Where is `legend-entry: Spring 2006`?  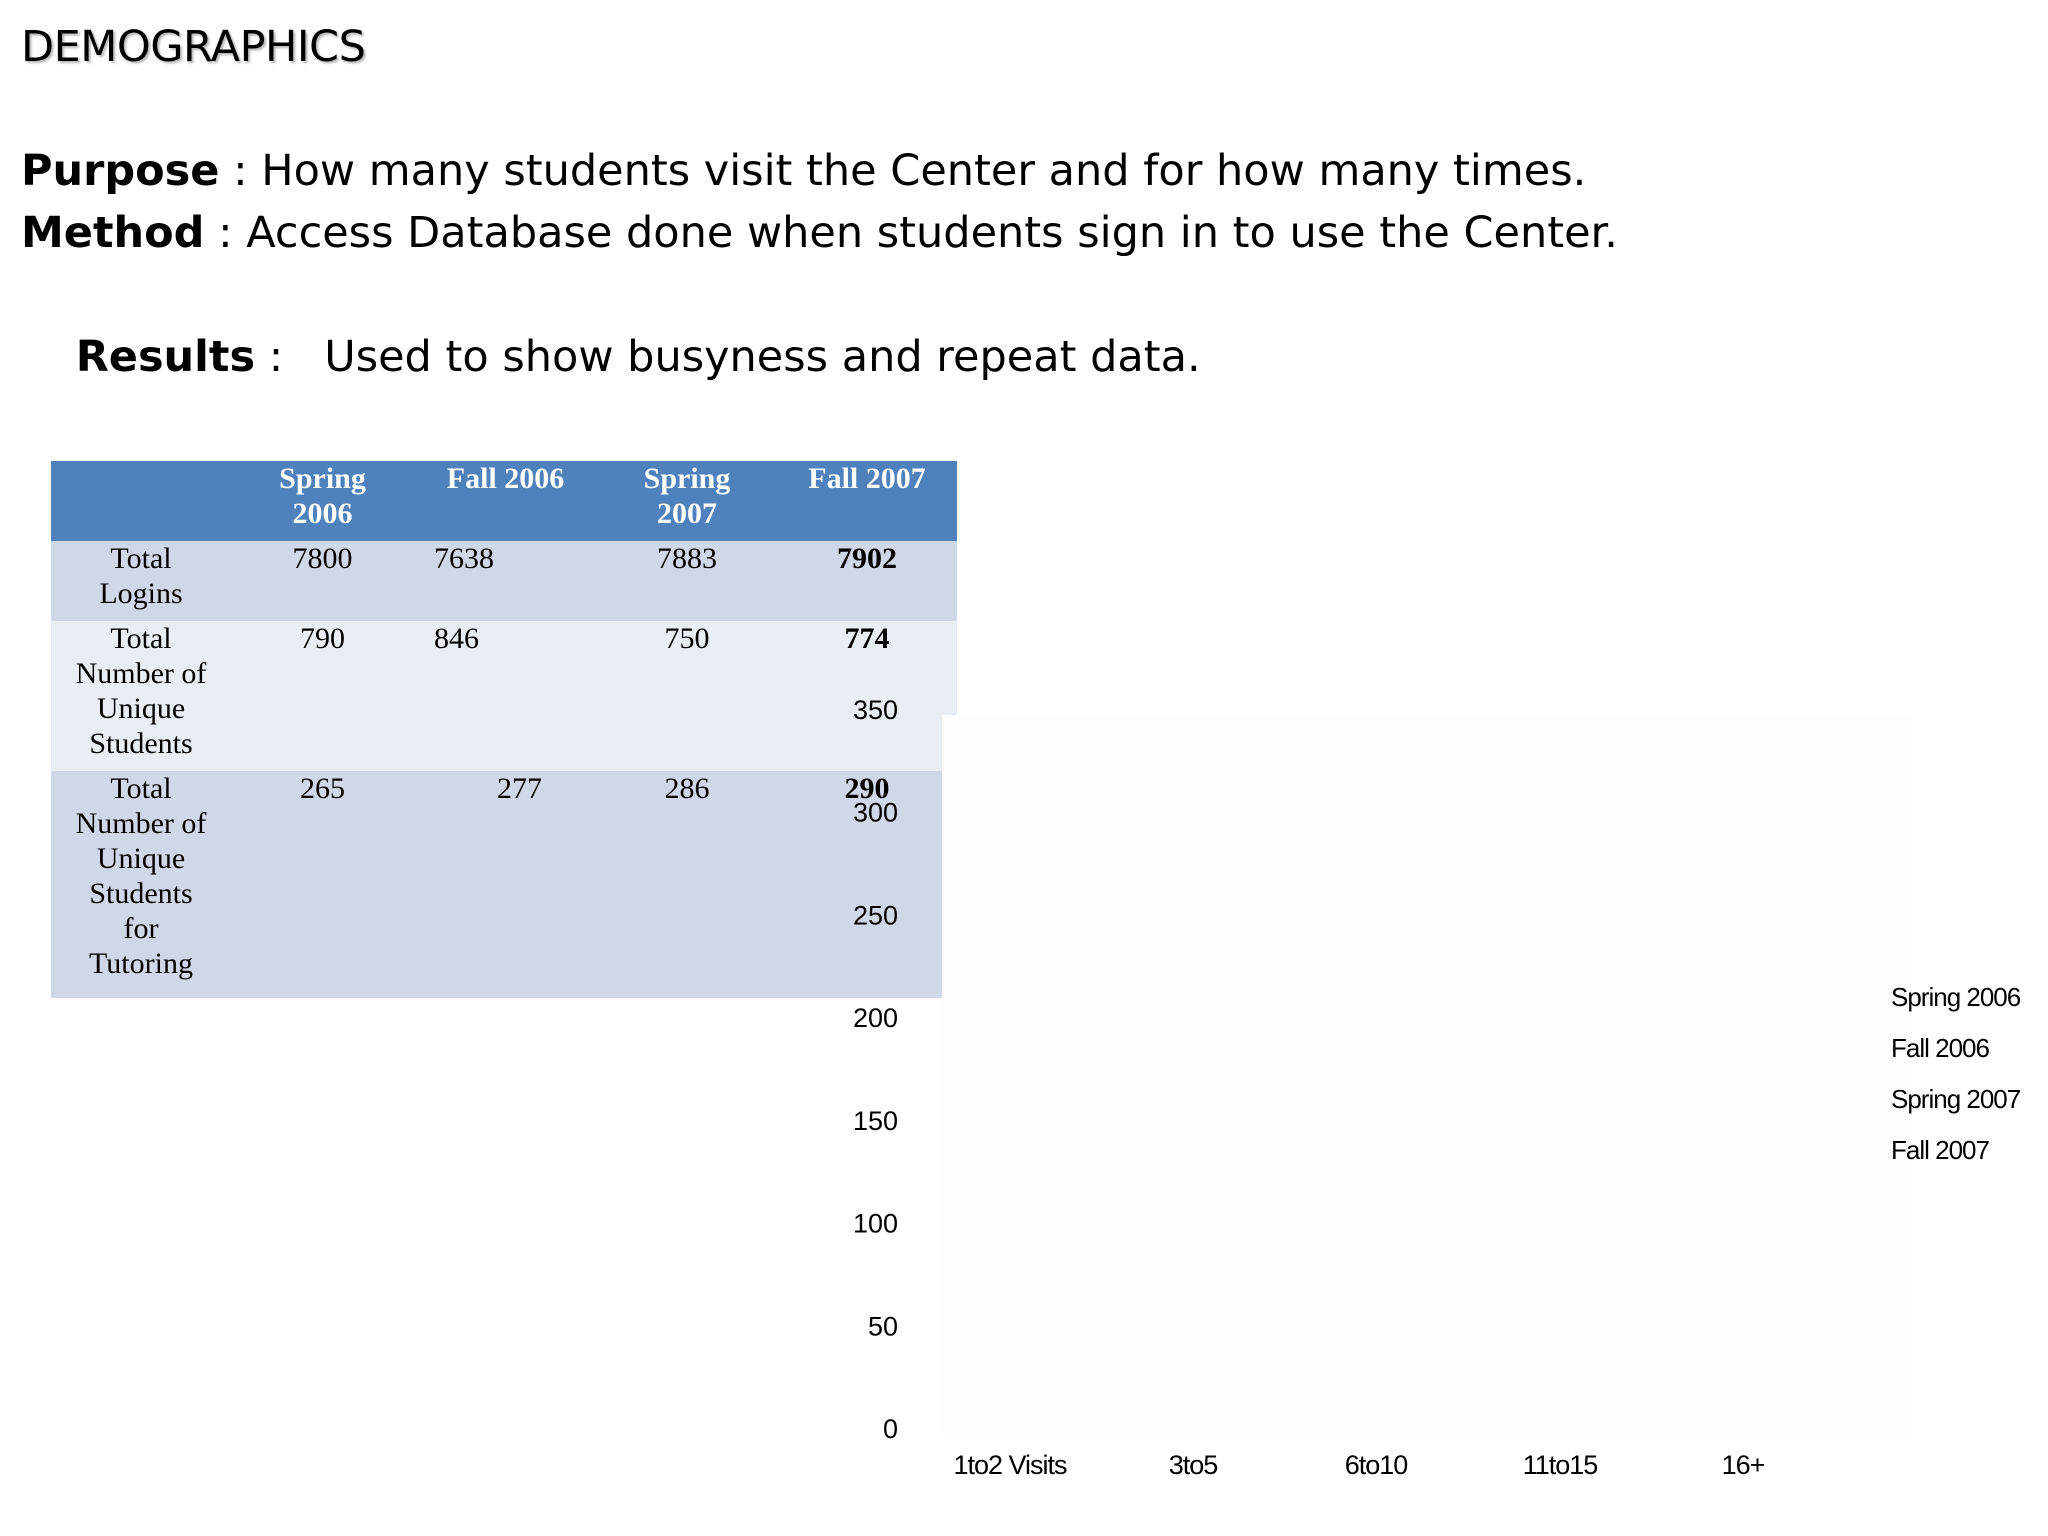 legend-entry: Spring 2006 is located at coordinates (1956, 997).